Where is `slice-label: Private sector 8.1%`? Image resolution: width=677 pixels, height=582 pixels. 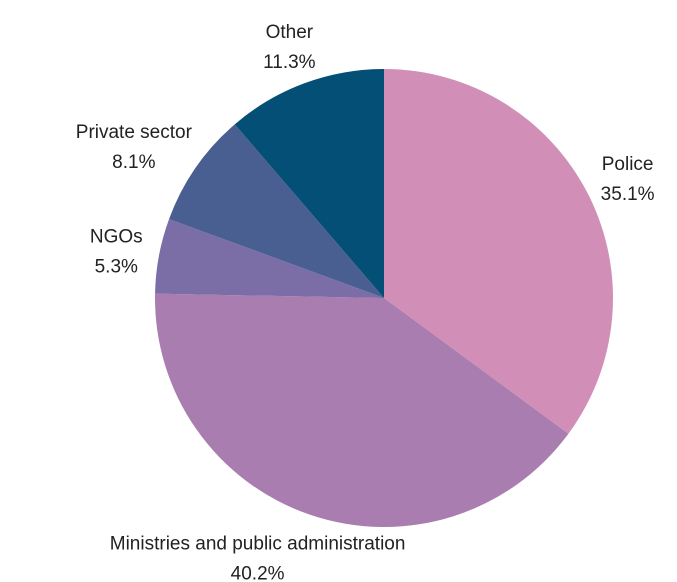
slice-label: Private sector 8.1% is located at coordinates (134, 147).